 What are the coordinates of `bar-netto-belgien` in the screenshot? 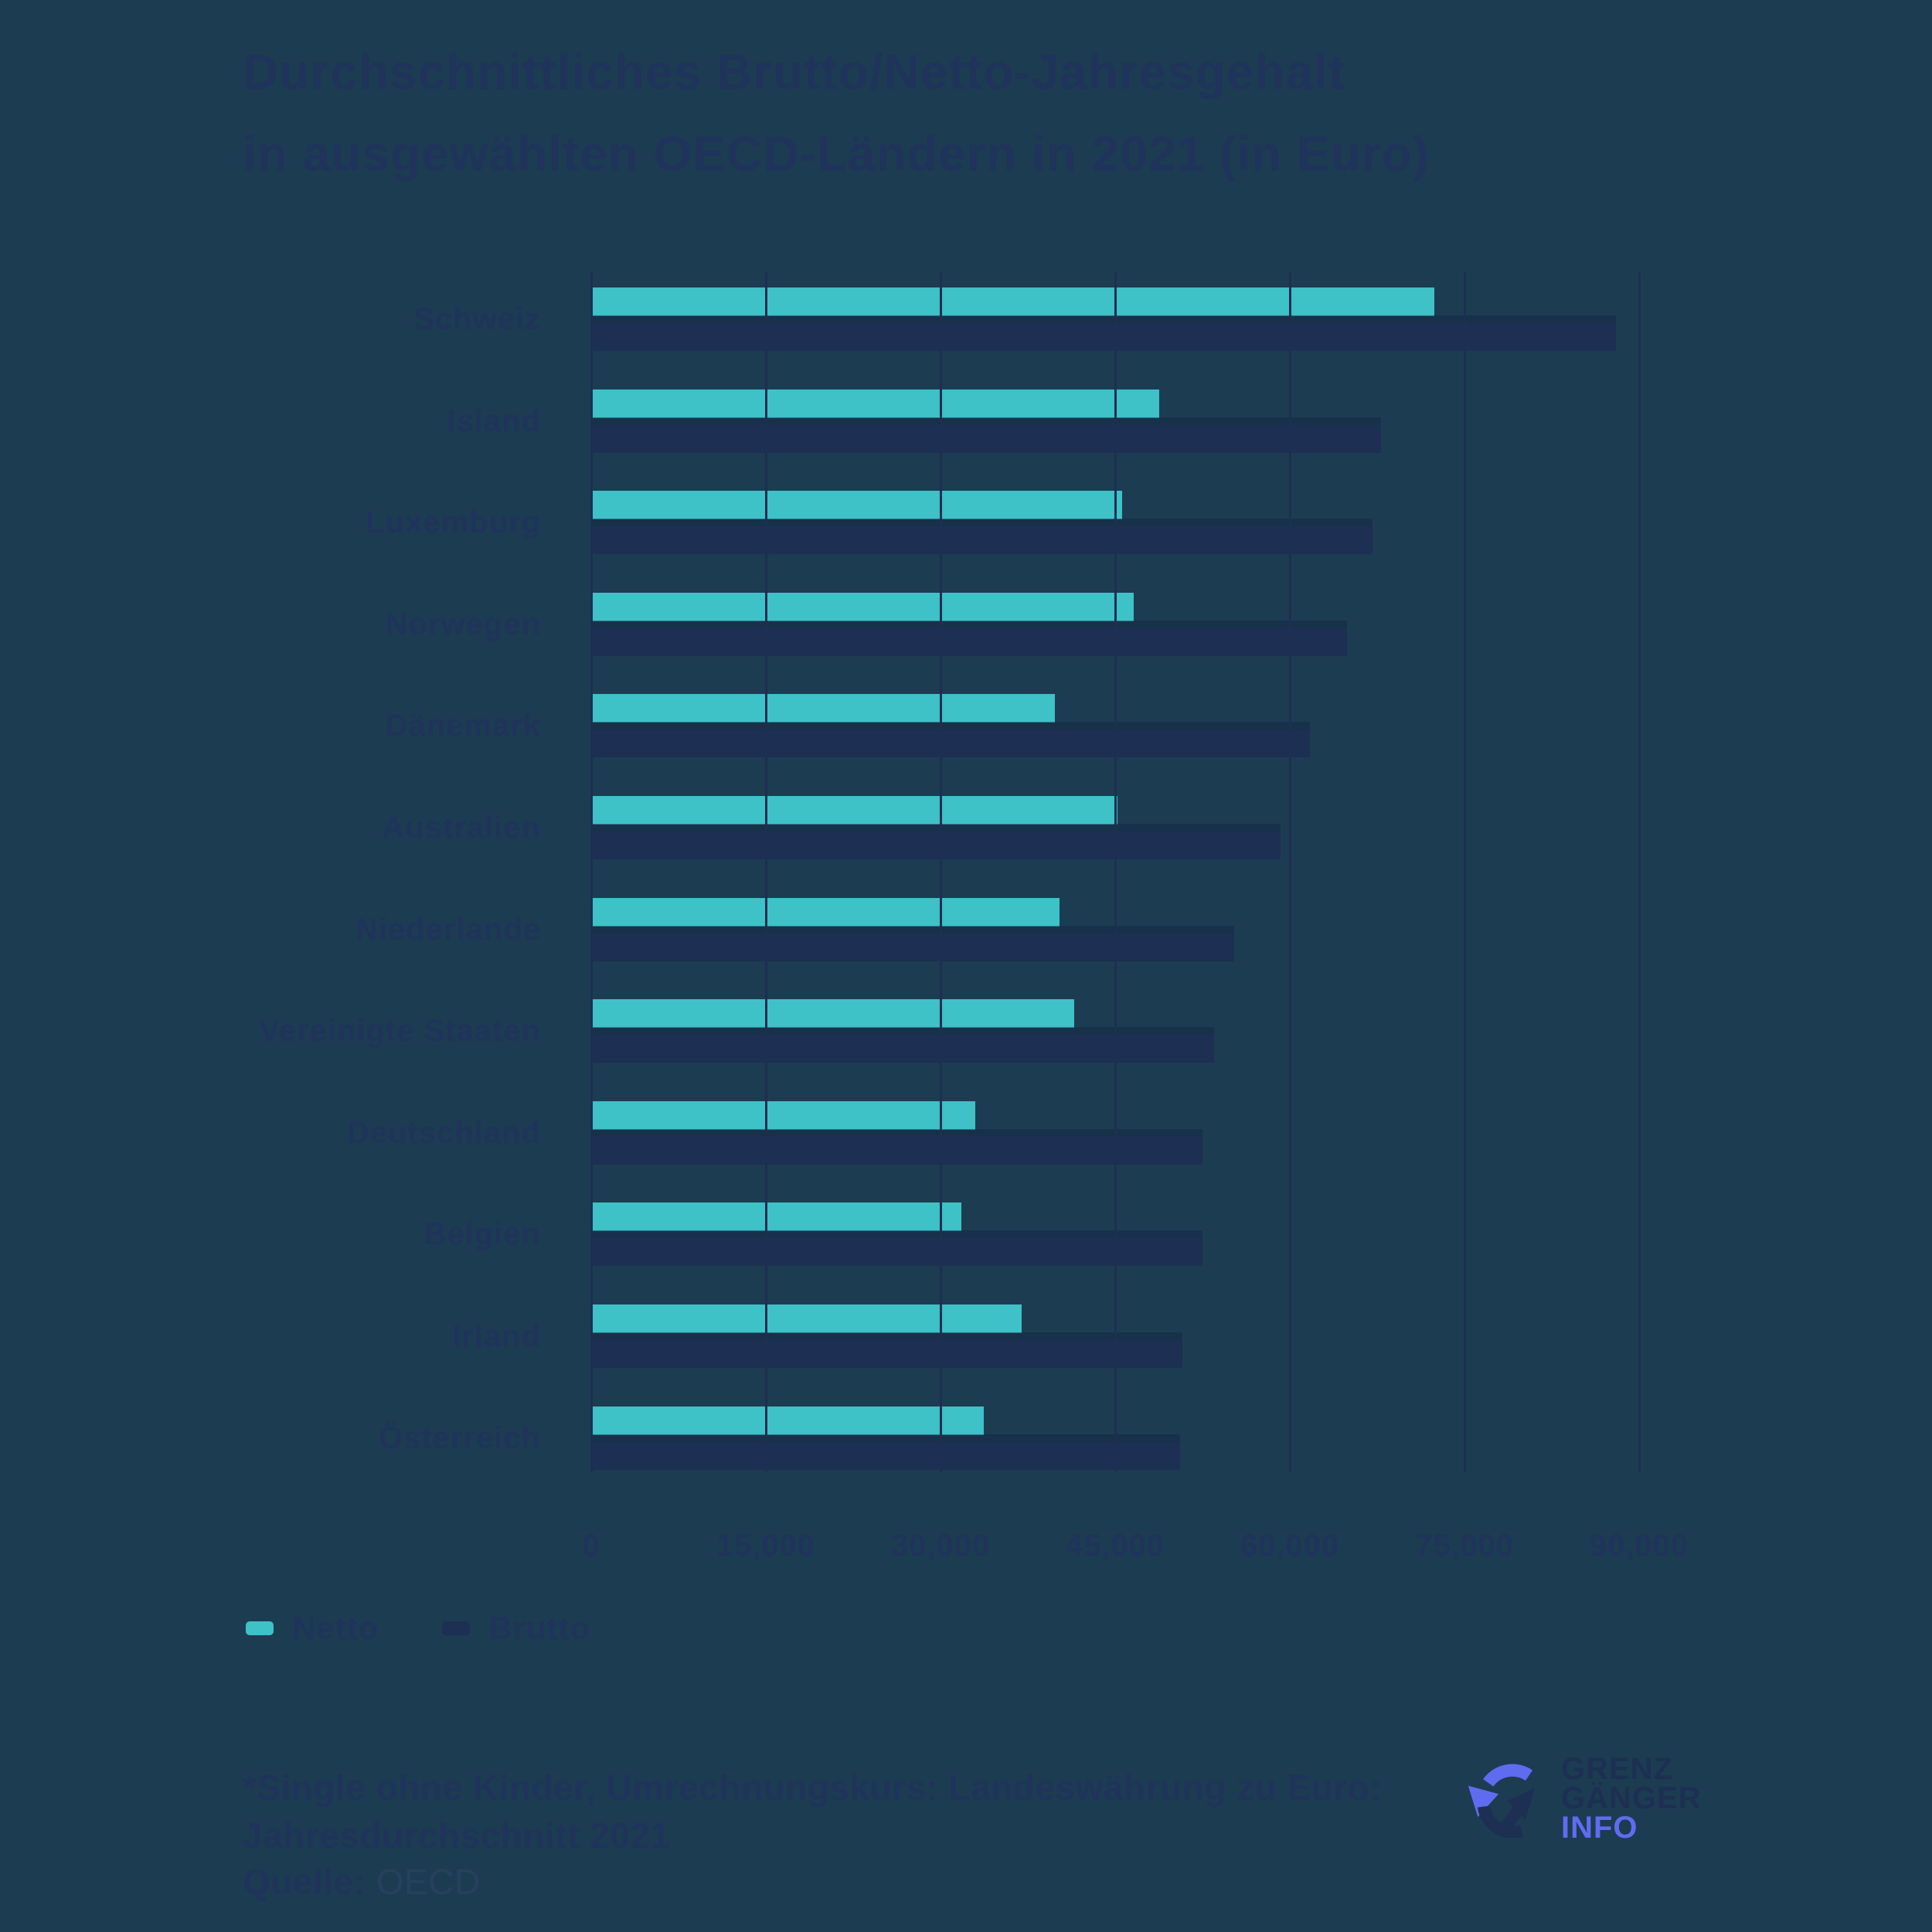 It's located at (777, 1217).